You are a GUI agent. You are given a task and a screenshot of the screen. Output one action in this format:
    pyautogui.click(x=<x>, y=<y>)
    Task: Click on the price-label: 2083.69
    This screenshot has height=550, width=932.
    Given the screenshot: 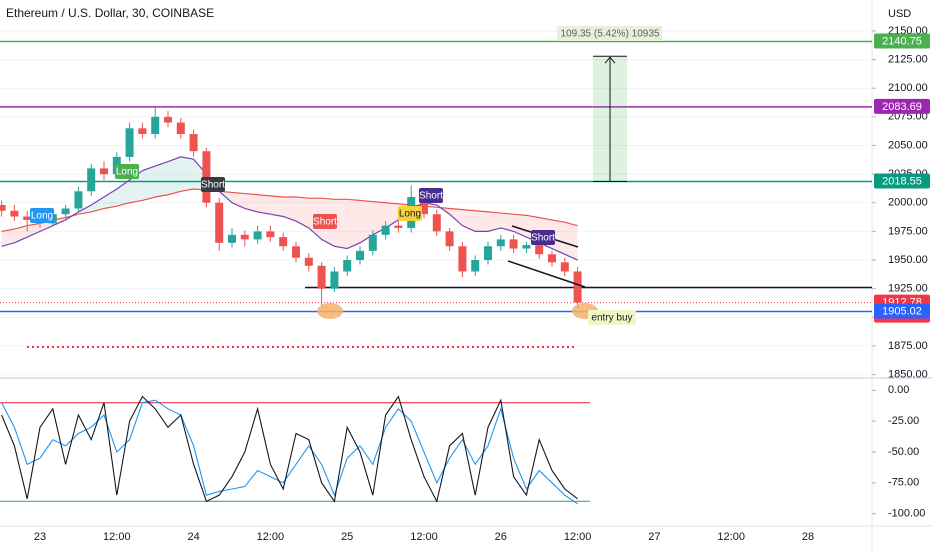 What is the action you would take?
    pyautogui.click(x=902, y=107)
    